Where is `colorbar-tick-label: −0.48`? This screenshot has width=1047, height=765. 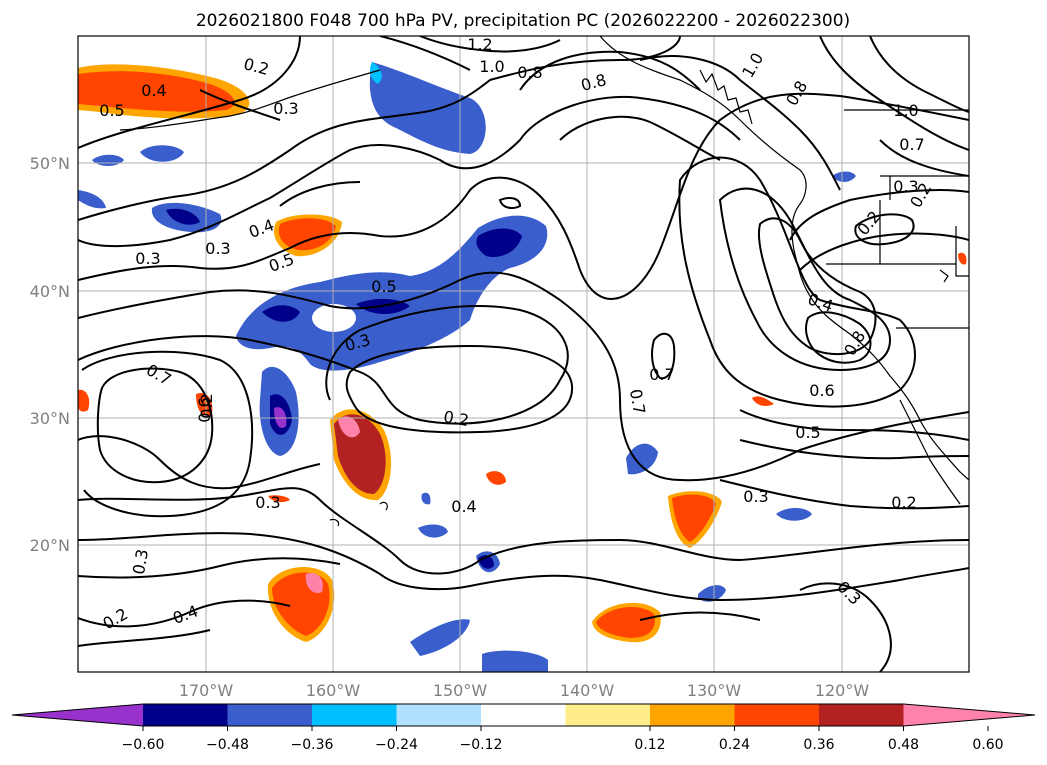 colorbar-tick-label: −0.48 is located at coordinates (227, 745).